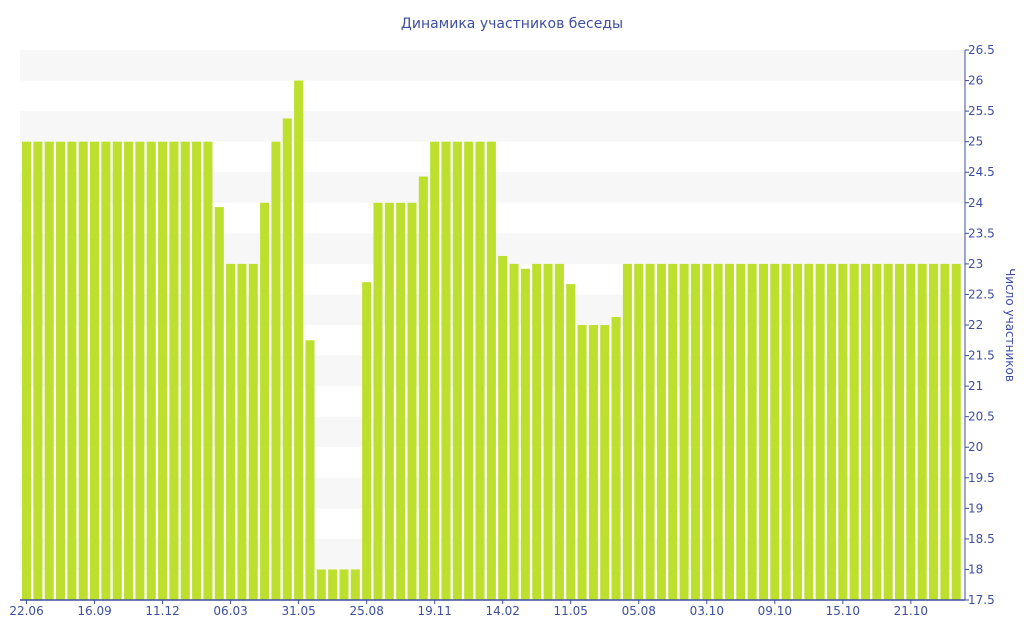  Describe the element at coordinates (911, 611) in the screenshot. I see `x-tick-label: 21.10` at that location.